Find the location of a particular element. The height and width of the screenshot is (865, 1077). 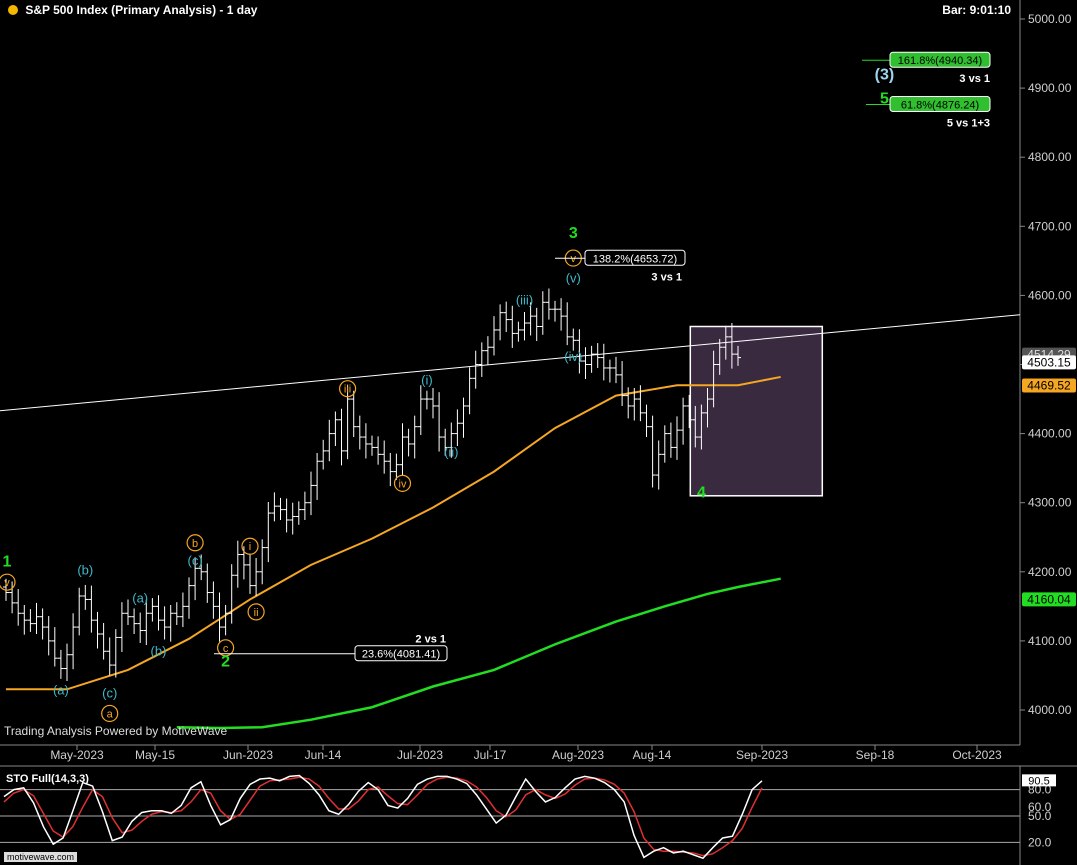

chart-header: S&P 500 Index (Primary Analysis) - 1 day is located at coordinates (132, 10).